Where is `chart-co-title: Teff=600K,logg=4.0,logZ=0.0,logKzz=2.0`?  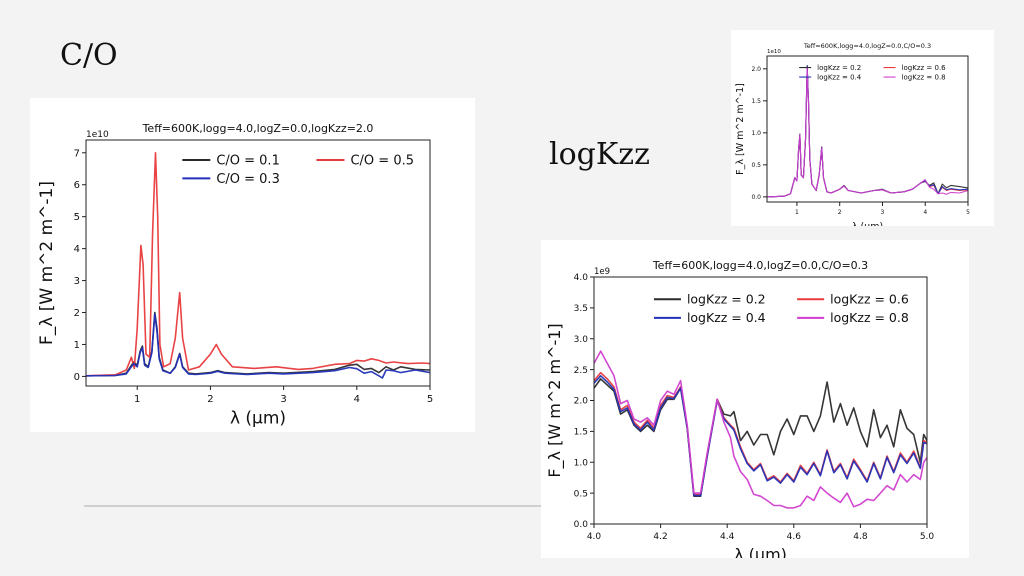 chart-co-title: Teff=600K,logg=4.0,logZ=0.0,logKzz=2.0 is located at coordinates (258, 128).